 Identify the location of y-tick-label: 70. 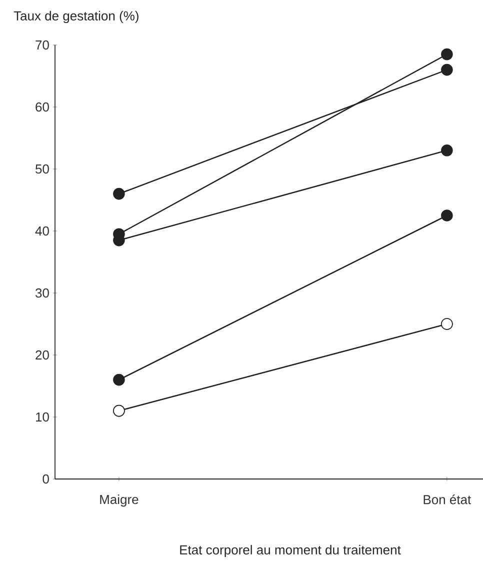
(42, 45).